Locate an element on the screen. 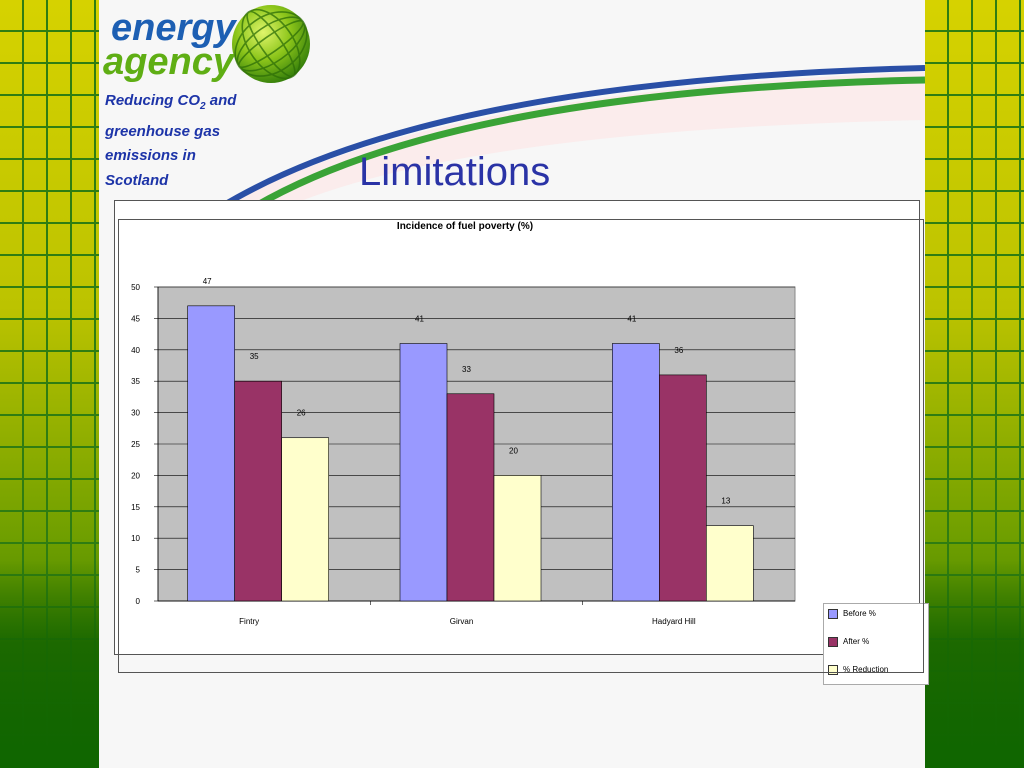 This screenshot has height=768, width=1024. tagline-text-prefix: Reducing CO is located at coordinates (153, 100).